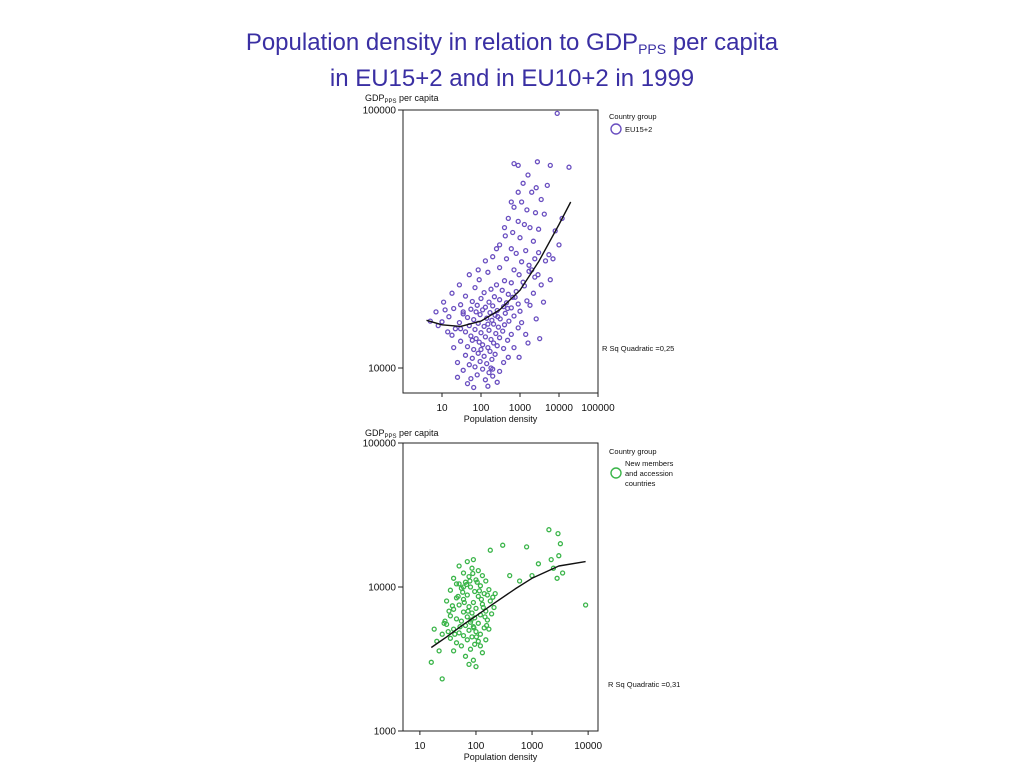 This screenshot has height=768, width=1024. Describe the element at coordinates (722, 42) in the screenshot. I see `title-line-1-suffix: per capita` at that location.